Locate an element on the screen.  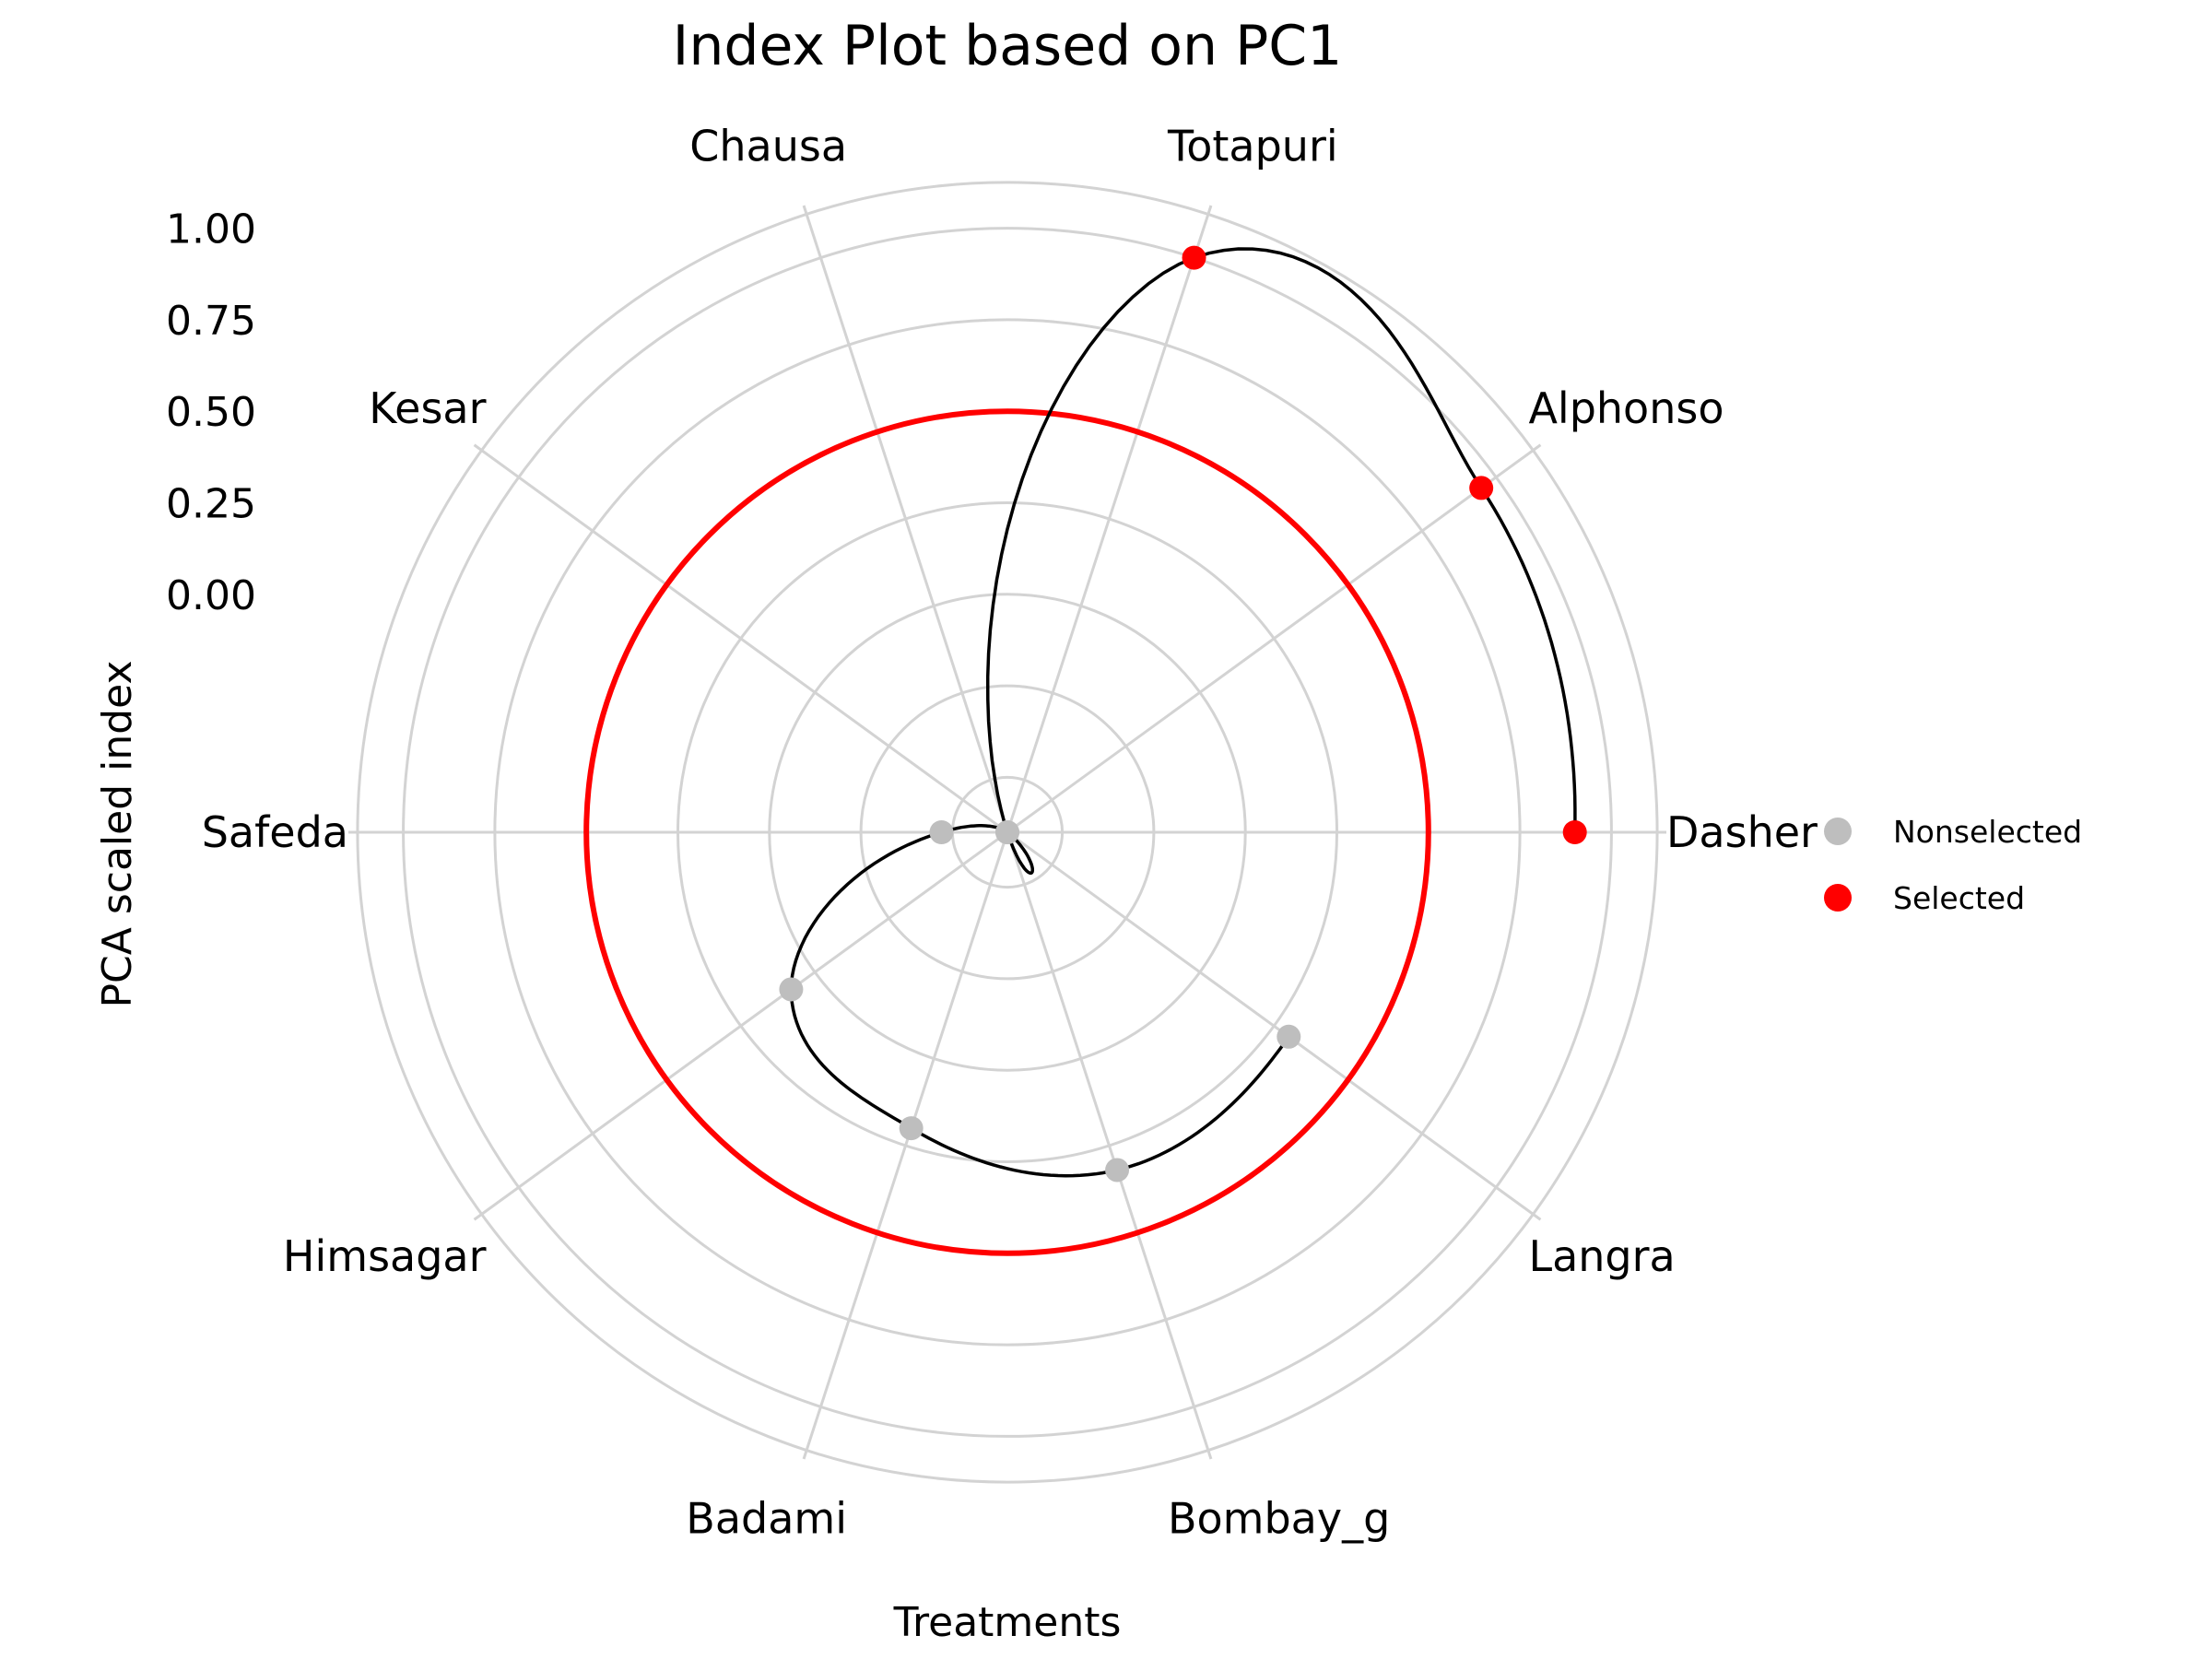
point-bombay_g is located at coordinates (1117, 1170).